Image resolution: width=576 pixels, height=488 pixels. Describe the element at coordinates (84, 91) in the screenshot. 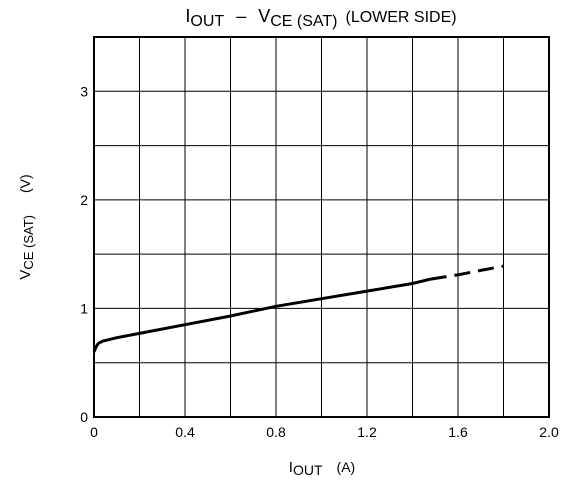

I see `y-tick-label: 3` at that location.